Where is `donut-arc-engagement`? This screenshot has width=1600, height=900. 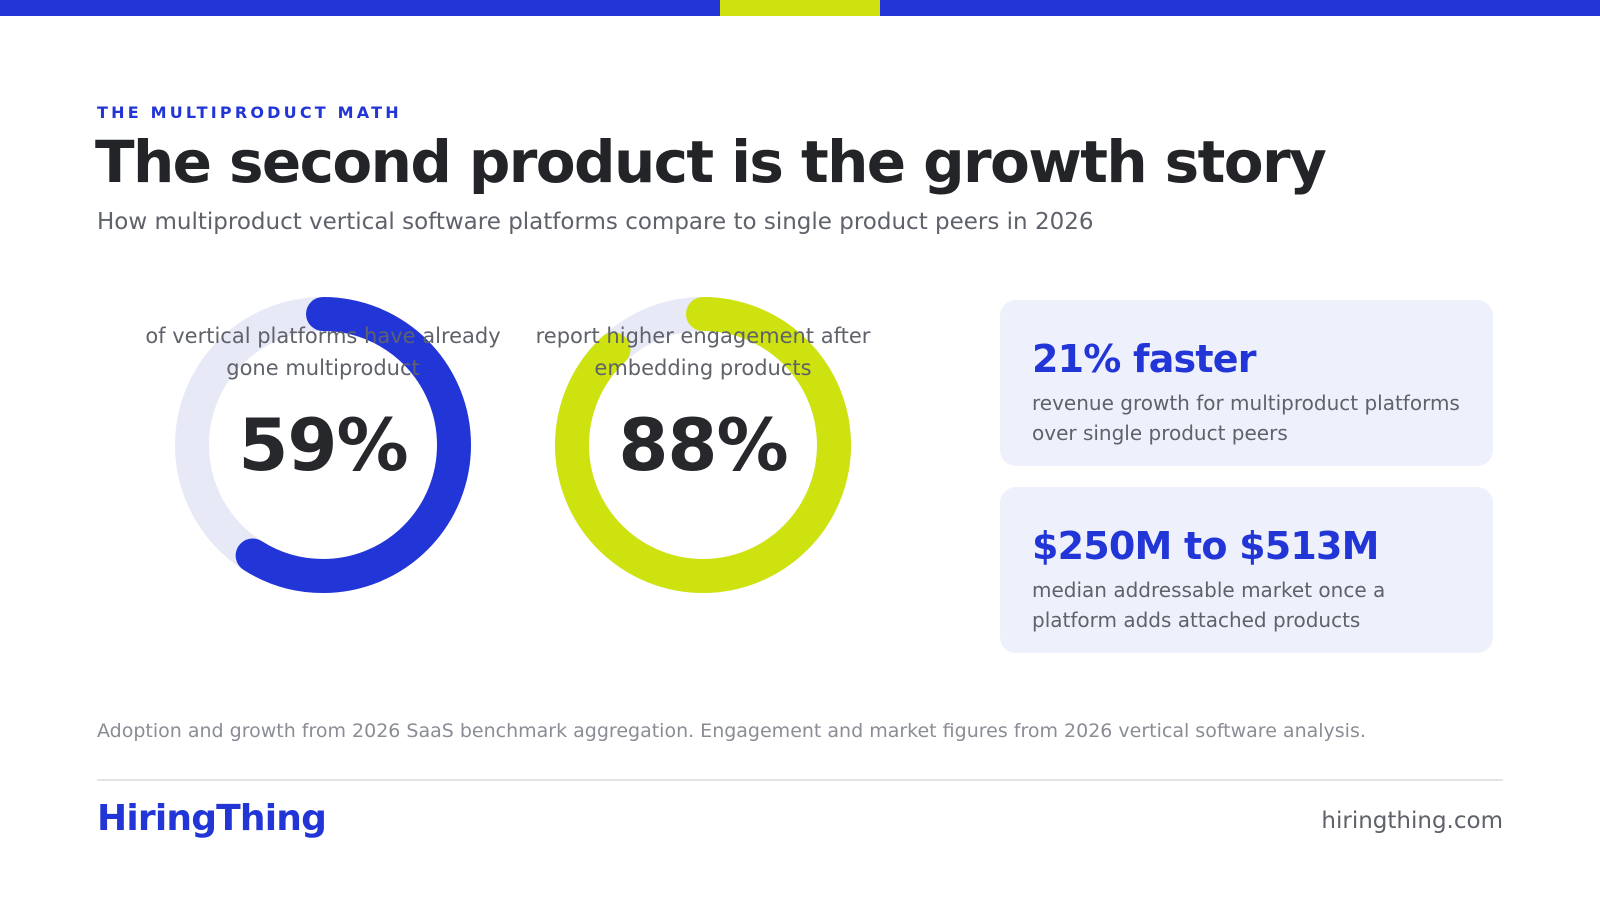 donut-arc-engagement is located at coordinates (703, 445).